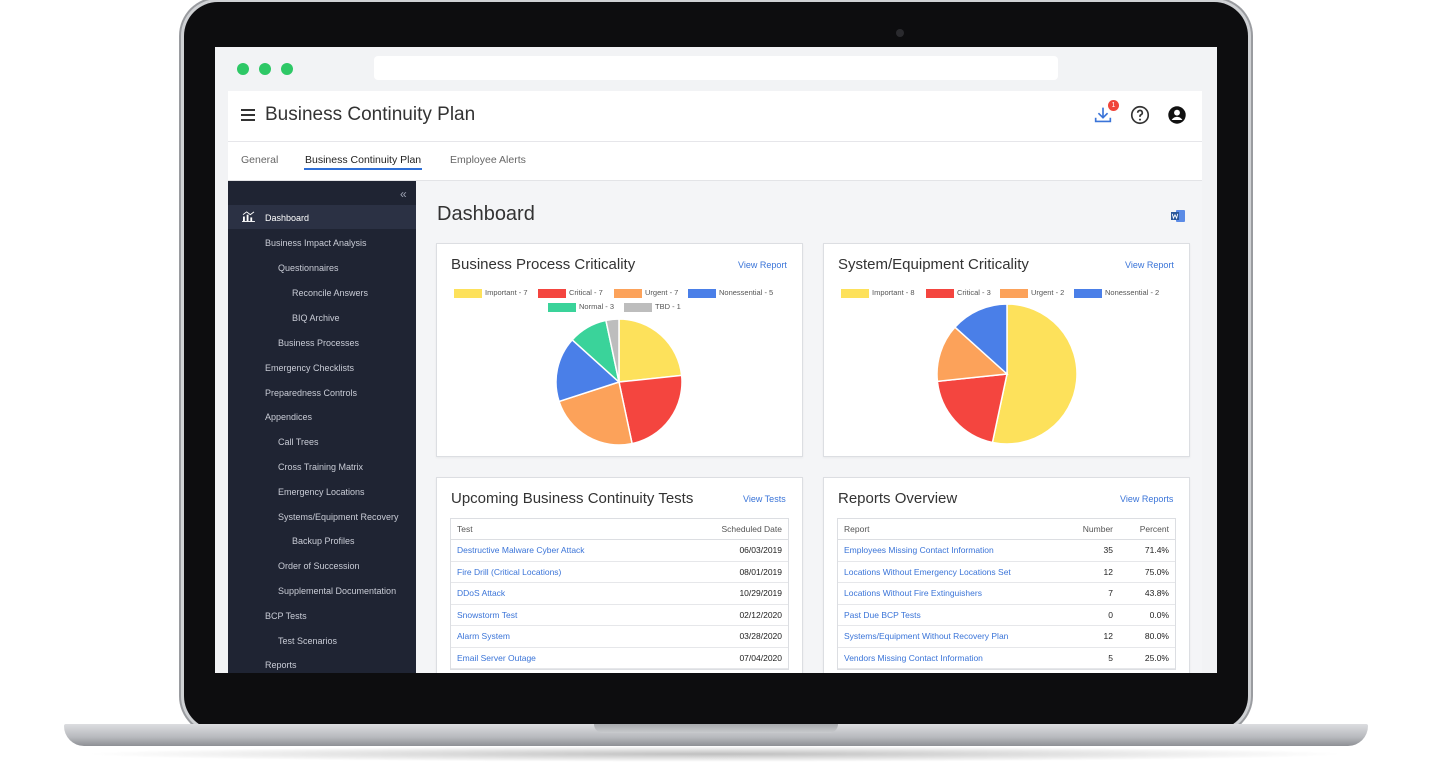  What do you see at coordinates (323, 541) in the screenshot?
I see `sidebar-item-backup-profiles: Backup Profiles` at bounding box center [323, 541].